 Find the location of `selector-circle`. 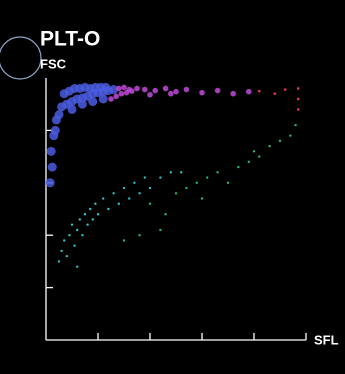

selector-circle is located at coordinates (21, 58).